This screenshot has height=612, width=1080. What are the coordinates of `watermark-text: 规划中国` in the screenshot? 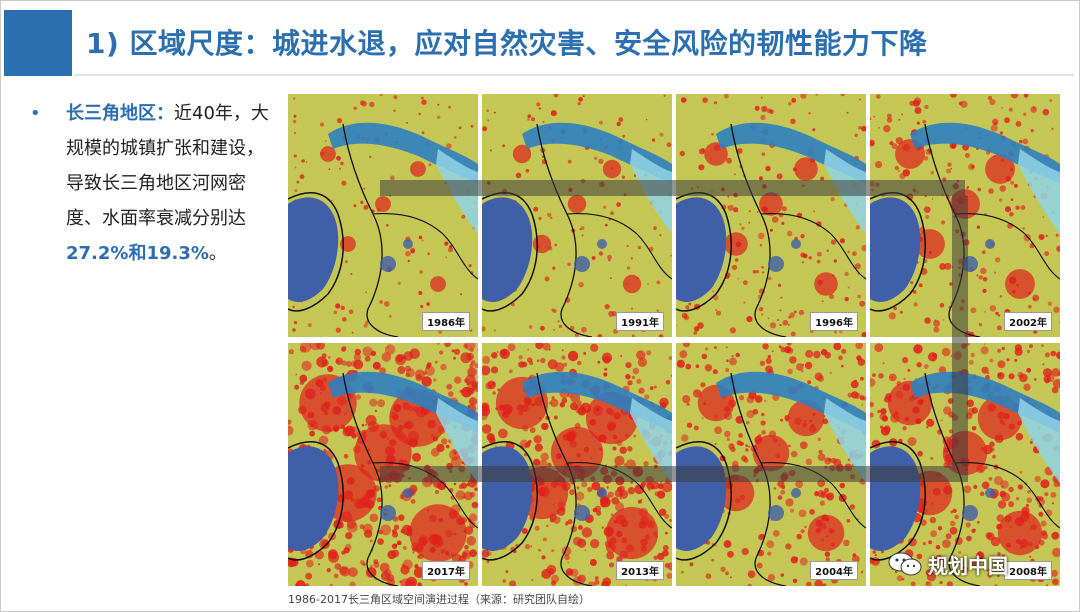 It's located at (968, 565).